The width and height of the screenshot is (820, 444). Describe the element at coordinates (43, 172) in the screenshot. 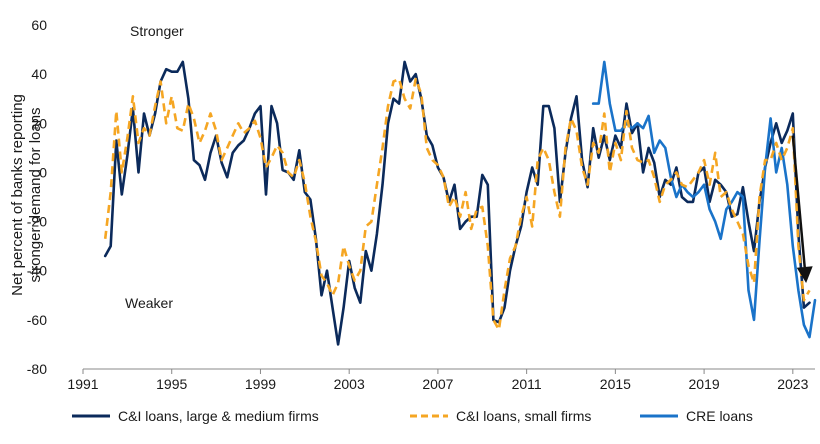

I see `y-tick-label: 0` at that location.